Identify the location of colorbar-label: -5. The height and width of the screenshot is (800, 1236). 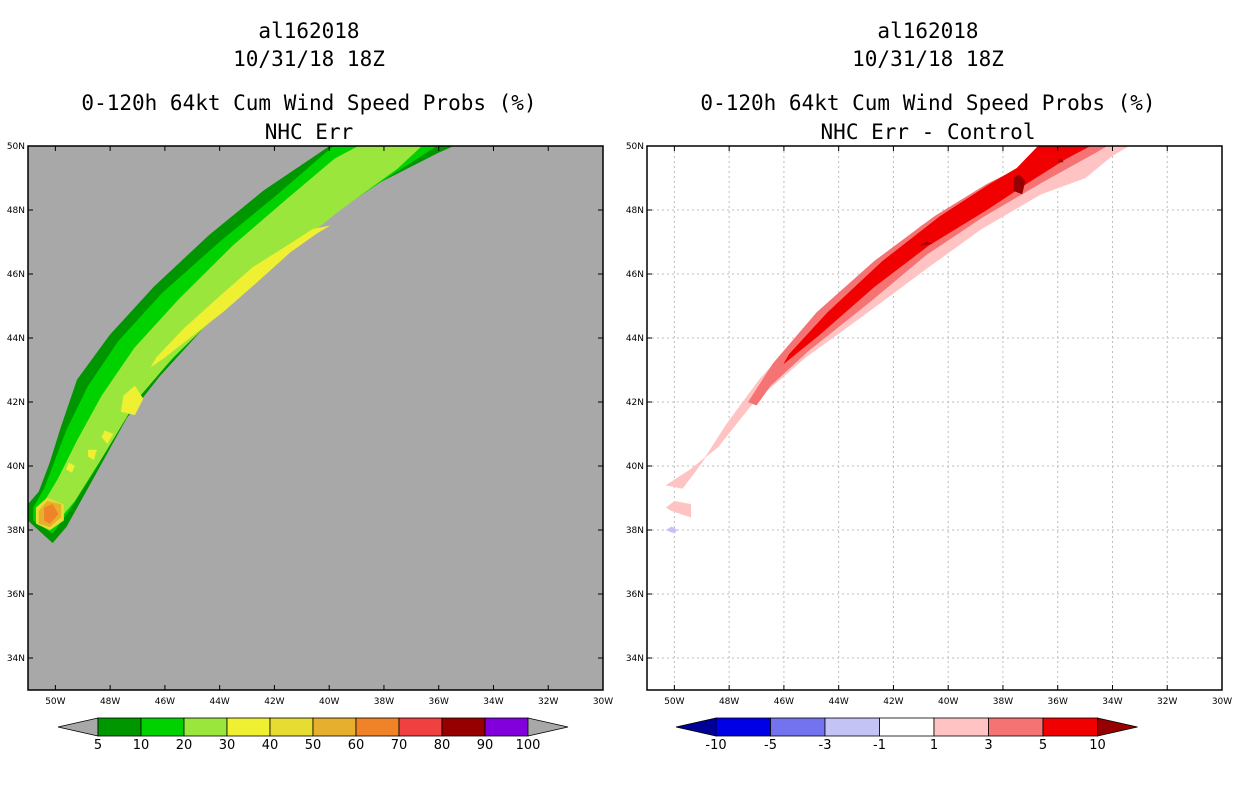
(770, 745).